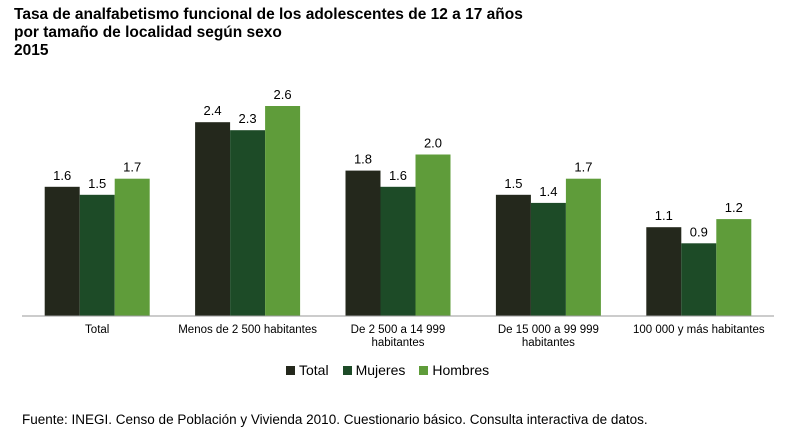 The width and height of the screenshot is (800, 442). What do you see at coordinates (283, 94) in the screenshot?
I see `data-label-hombres-1: 2.6` at bounding box center [283, 94].